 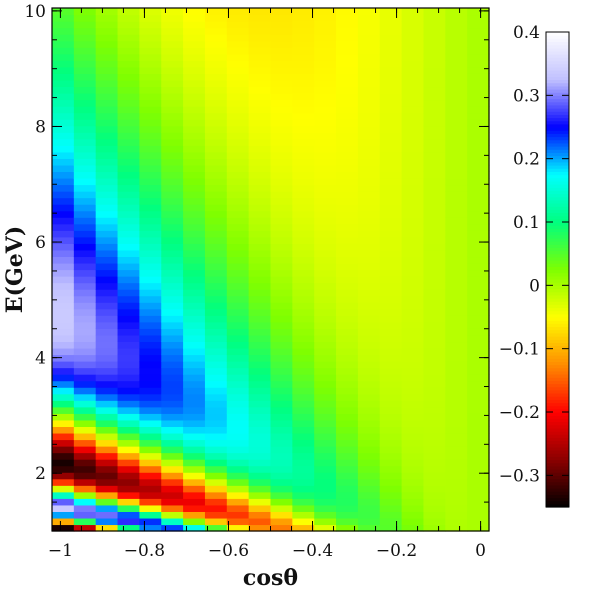 I want to click on x-tick-label: −0.8, so click(x=144, y=551).